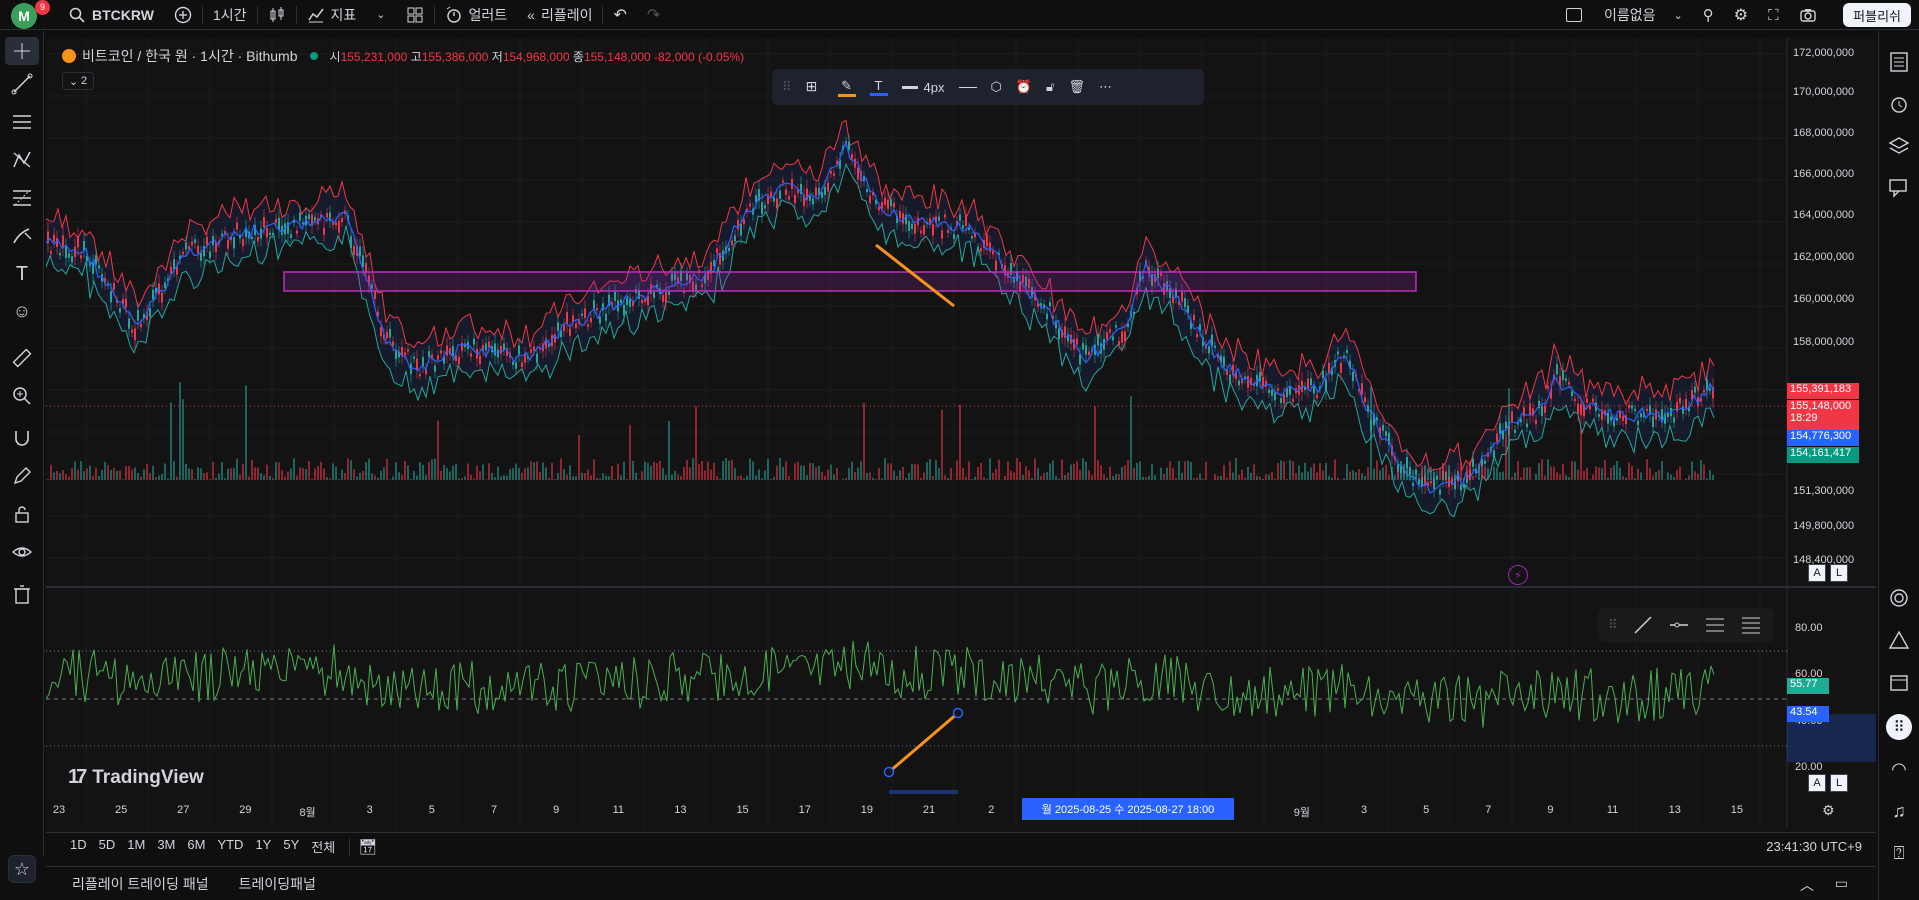 Image resolution: width=1919 pixels, height=900 pixels. What do you see at coordinates (1828, 810) in the screenshot?
I see `axis-settings-icon: ⚙` at bounding box center [1828, 810].